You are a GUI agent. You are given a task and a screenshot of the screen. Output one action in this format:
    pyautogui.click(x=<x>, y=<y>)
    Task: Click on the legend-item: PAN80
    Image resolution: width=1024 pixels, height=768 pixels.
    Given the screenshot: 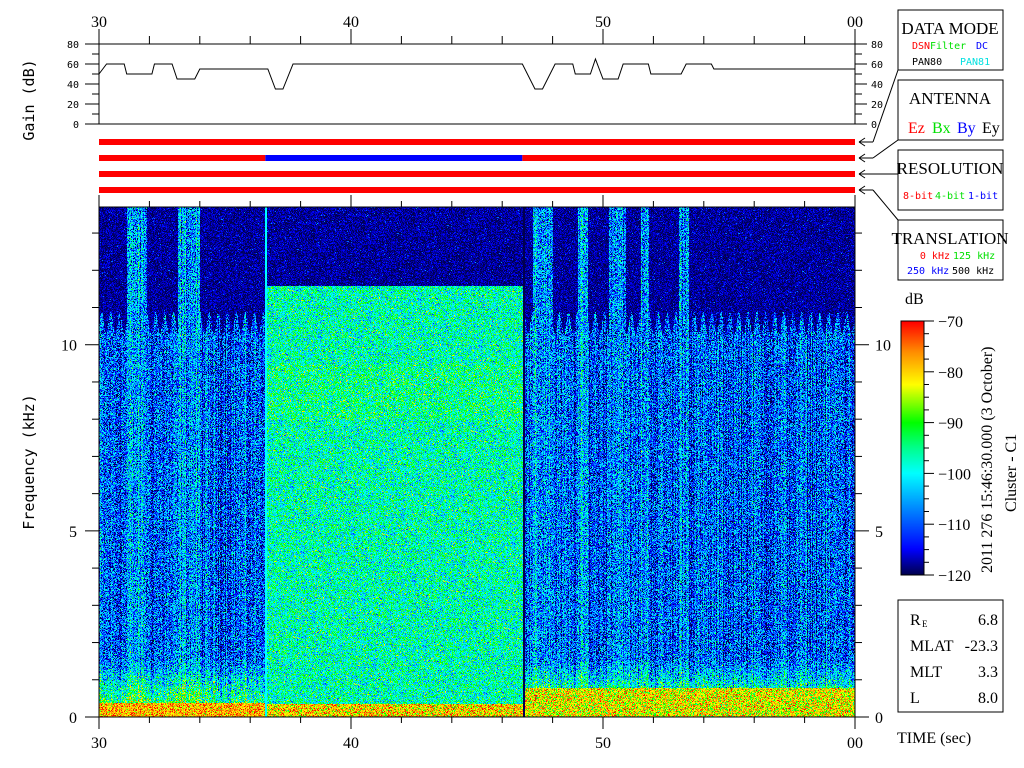 What is the action you would take?
    pyautogui.click(x=927, y=62)
    